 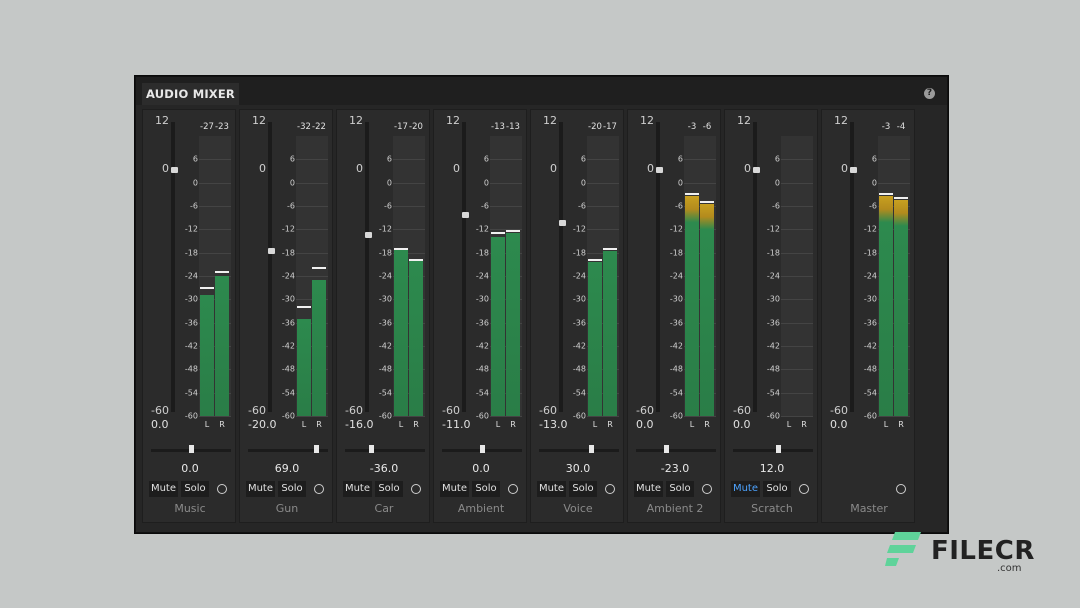 I want to click on pan-value: 12.0, so click(x=772, y=468).